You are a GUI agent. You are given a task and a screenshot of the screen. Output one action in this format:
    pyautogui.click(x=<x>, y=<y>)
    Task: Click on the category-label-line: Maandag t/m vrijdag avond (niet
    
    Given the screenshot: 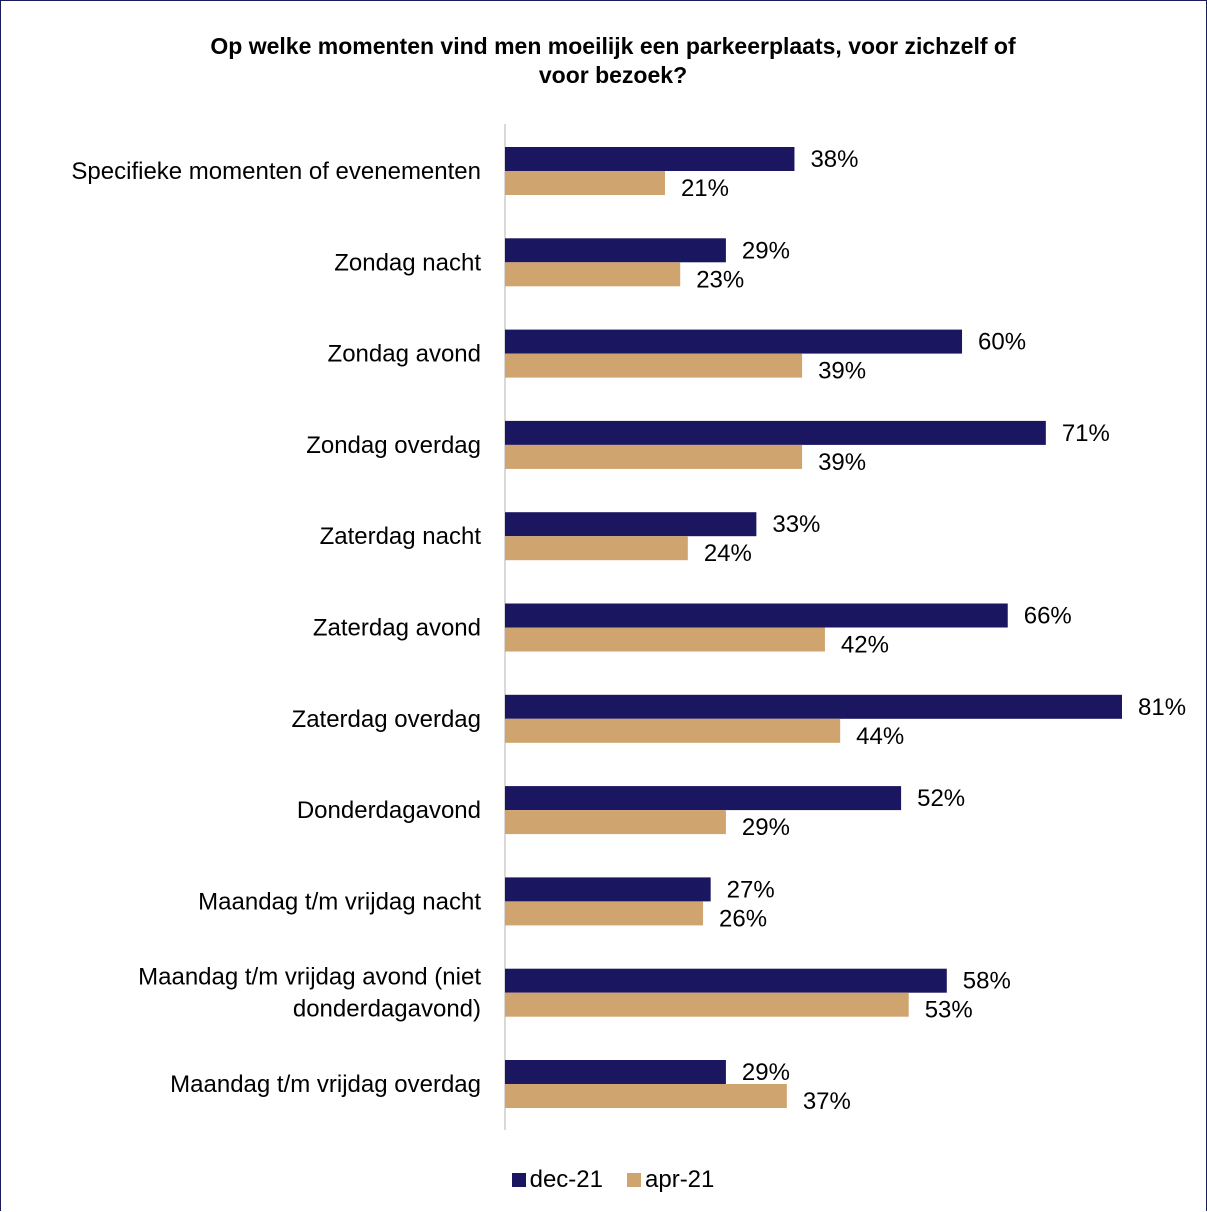 What is the action you would take?
    pyautogui.click(x=309, y=977)
    